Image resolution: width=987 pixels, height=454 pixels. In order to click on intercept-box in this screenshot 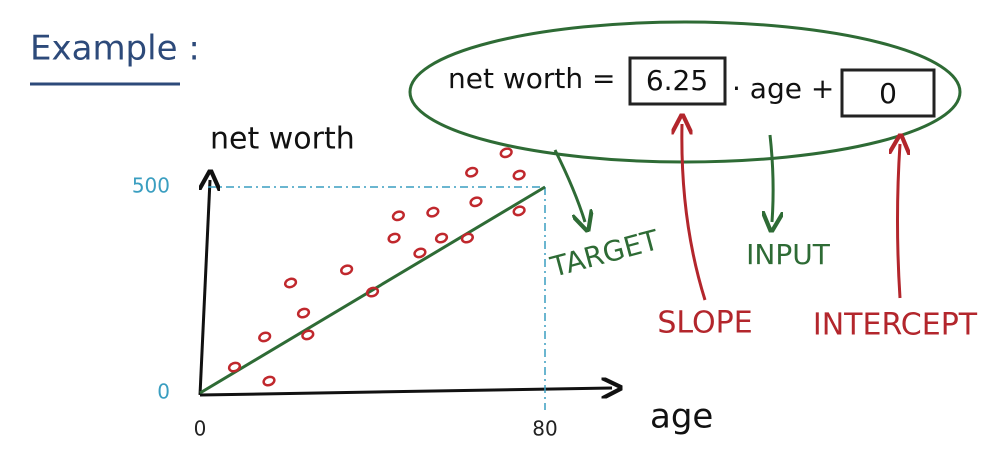, I will do `click(888, 93)`.